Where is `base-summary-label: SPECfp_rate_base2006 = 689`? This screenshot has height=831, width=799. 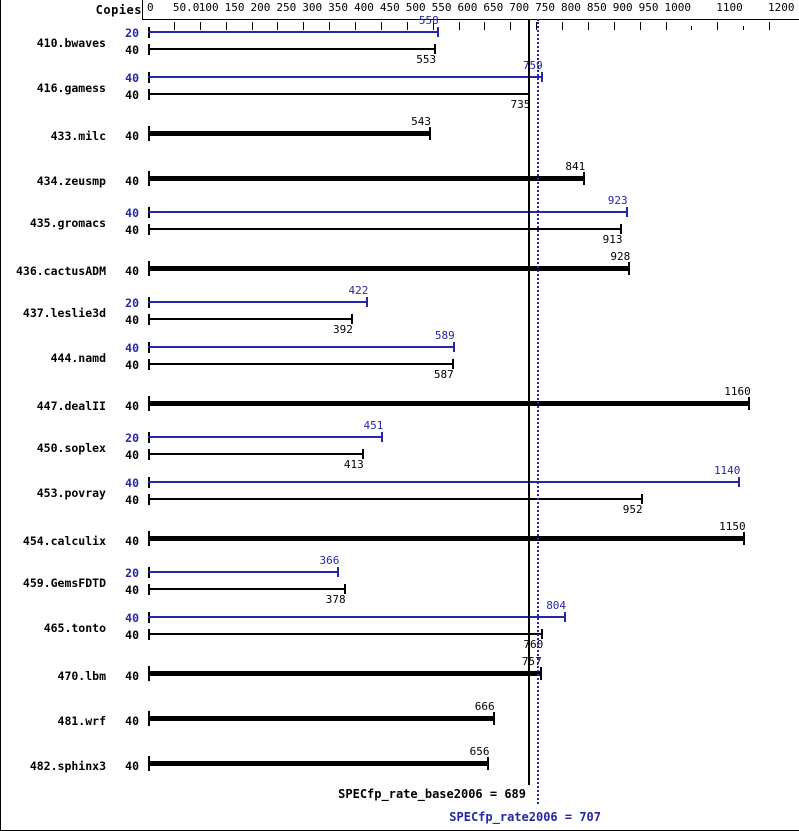
base-summary-label: SPECfp_rate_base2006 = 689 is located at coordinates (432, 794).